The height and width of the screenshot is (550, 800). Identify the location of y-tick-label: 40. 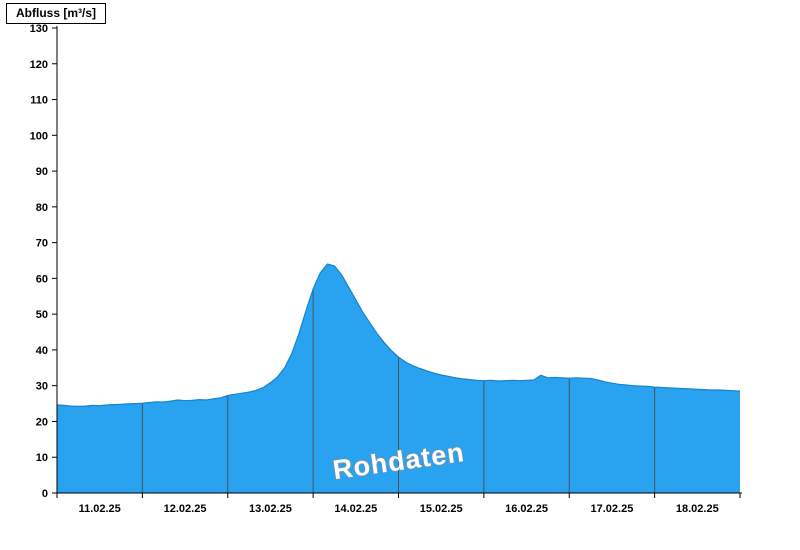
(42, 351).